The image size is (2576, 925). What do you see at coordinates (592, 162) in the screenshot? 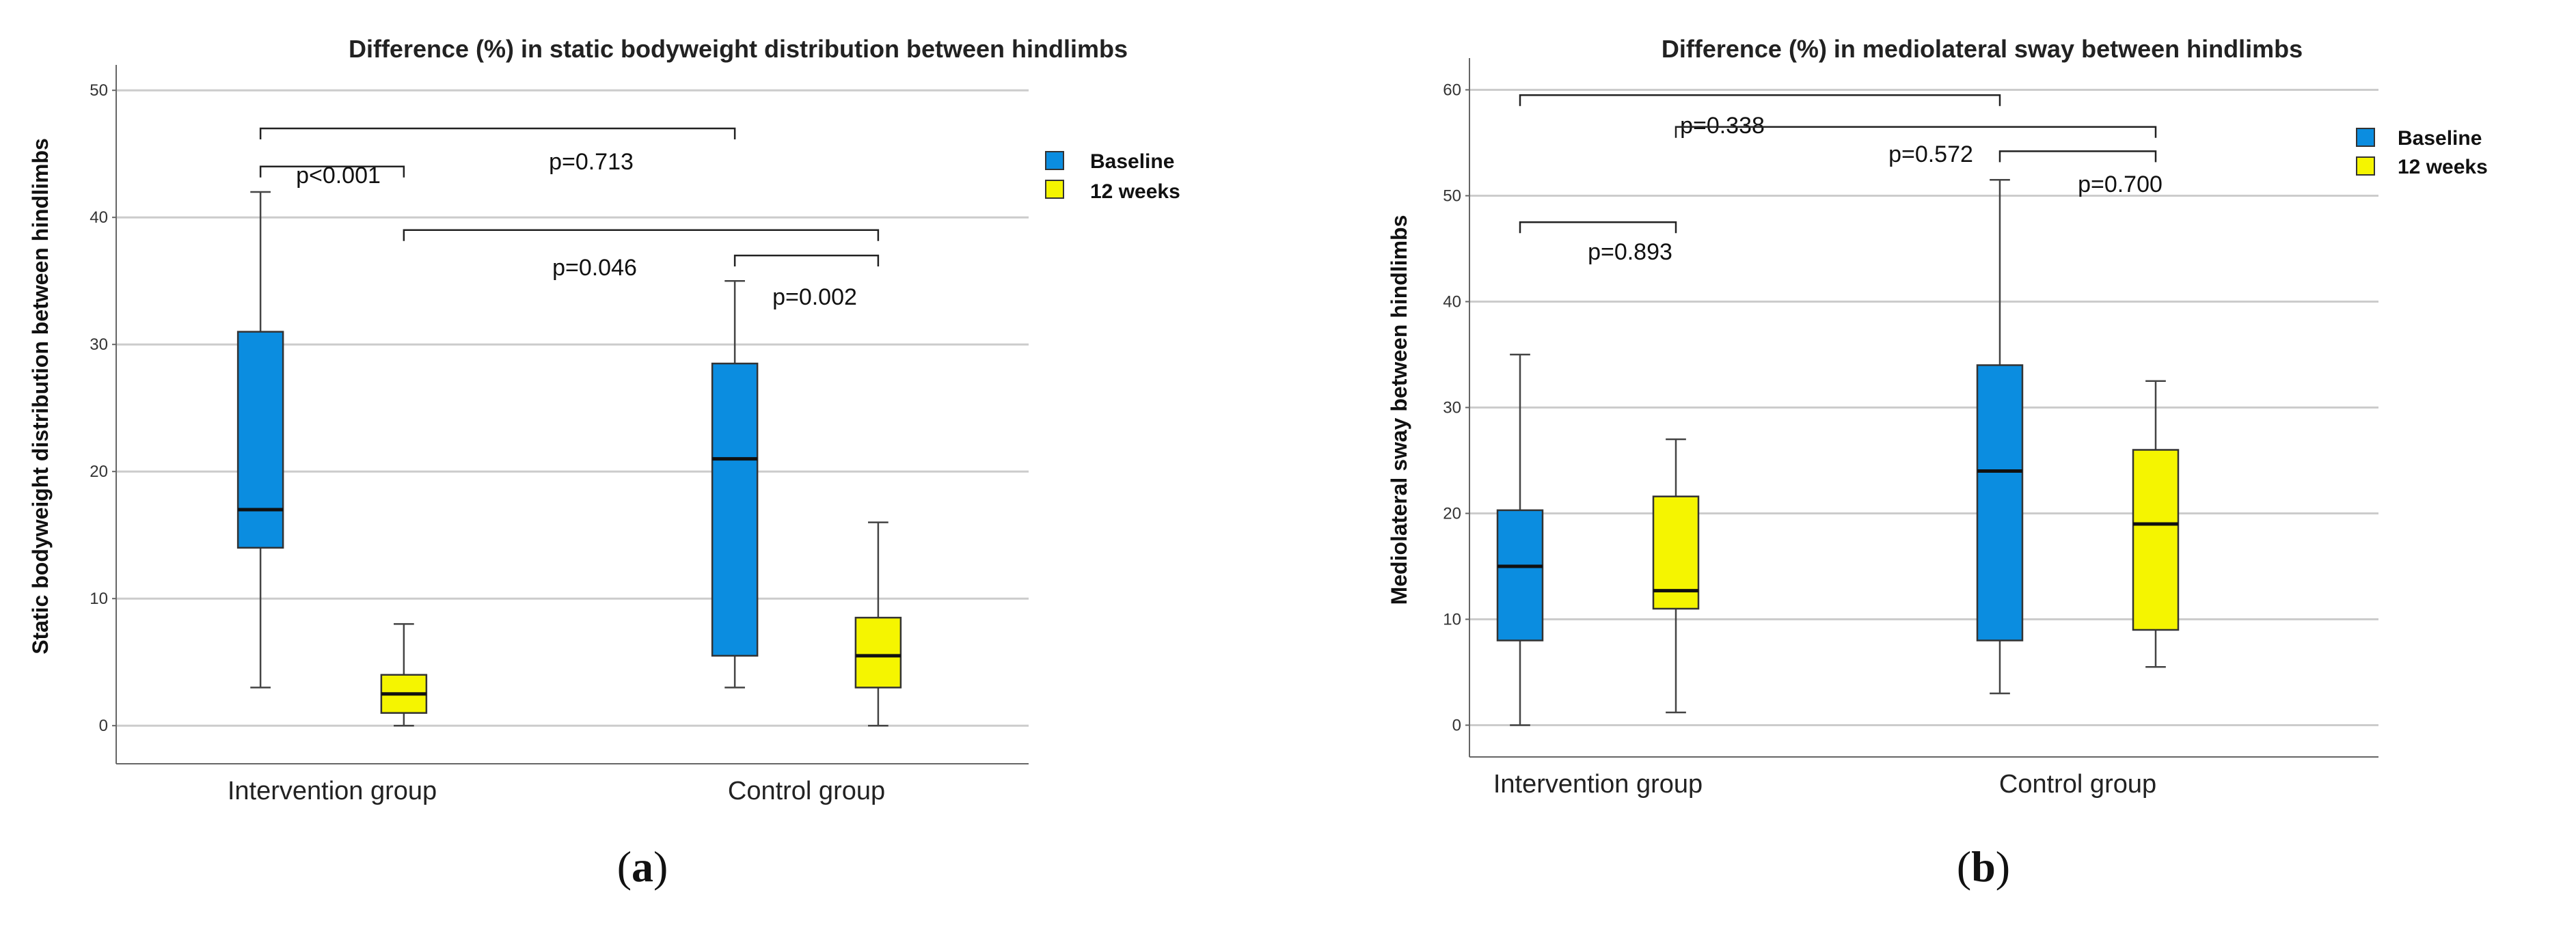
I see `p-value-label: p=0.713` at bounding box center [592, 162].